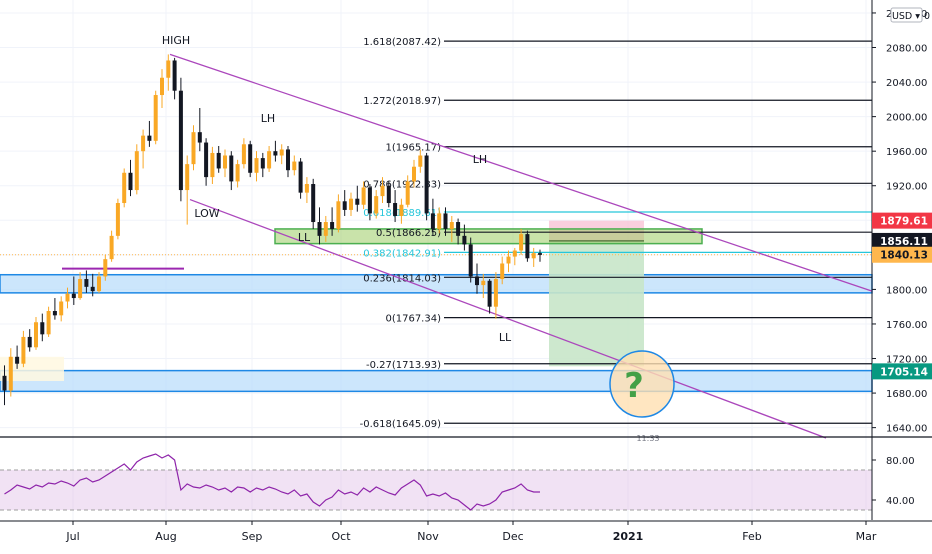  What do you see at coordinates (72, 536) in the screenshot?
I see `time-label-0: Jul` at bounding box center [72, 536].